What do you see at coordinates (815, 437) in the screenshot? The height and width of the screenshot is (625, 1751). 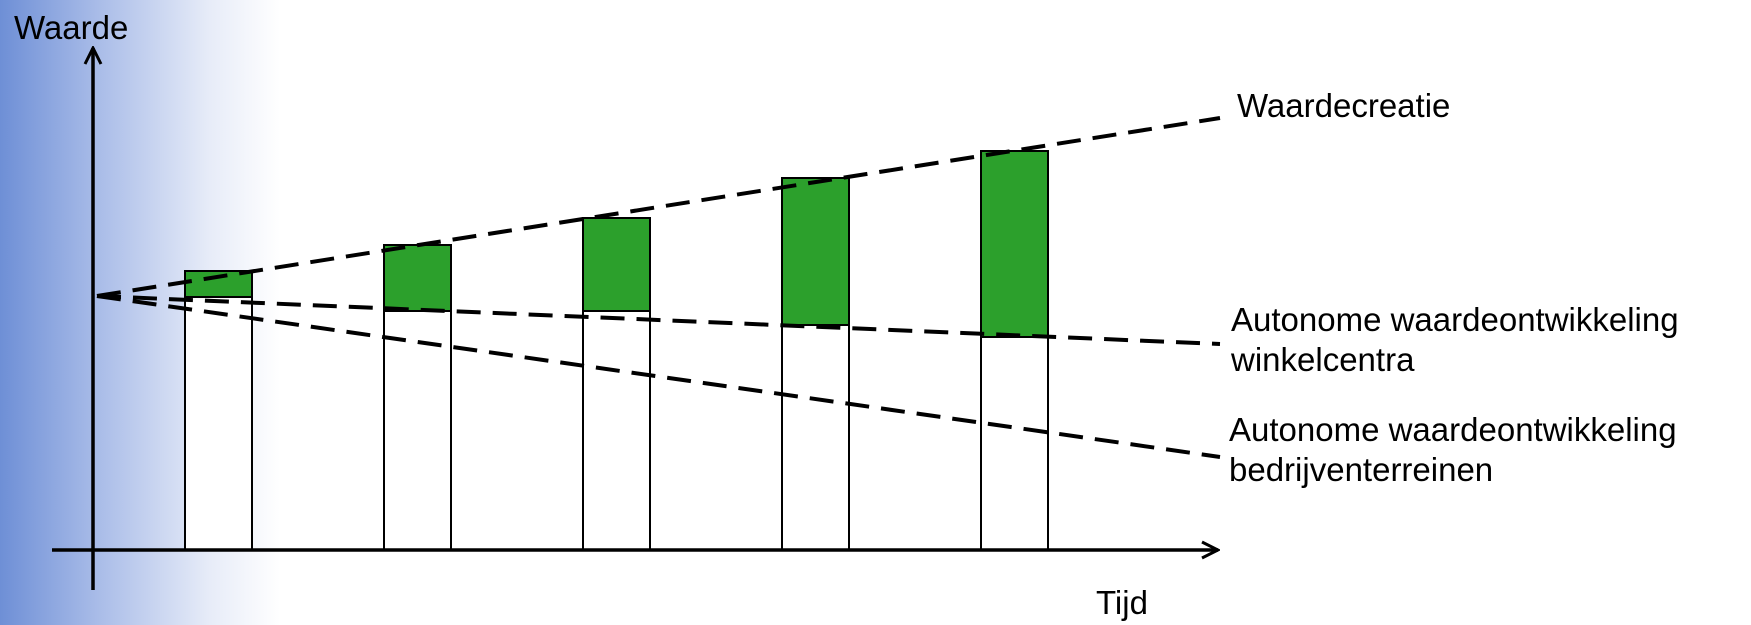 I see `bar-4-base` at bounding box center [815, 437].